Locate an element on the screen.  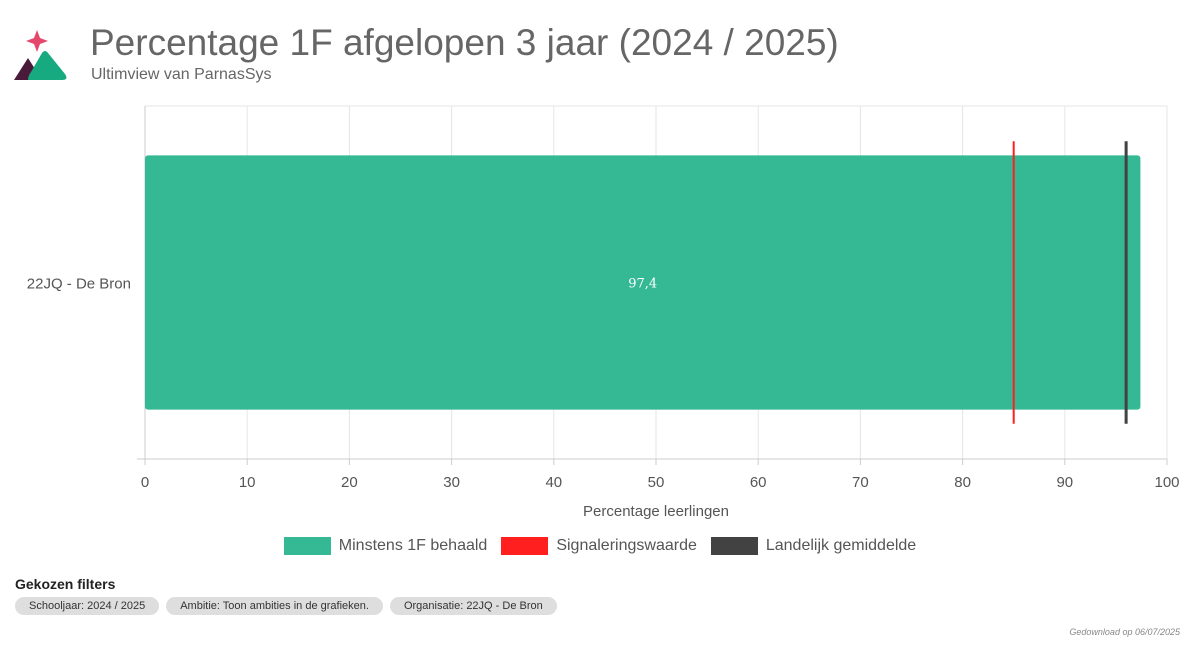
x-tick-label: 60 is located at coordinates (758, 482).